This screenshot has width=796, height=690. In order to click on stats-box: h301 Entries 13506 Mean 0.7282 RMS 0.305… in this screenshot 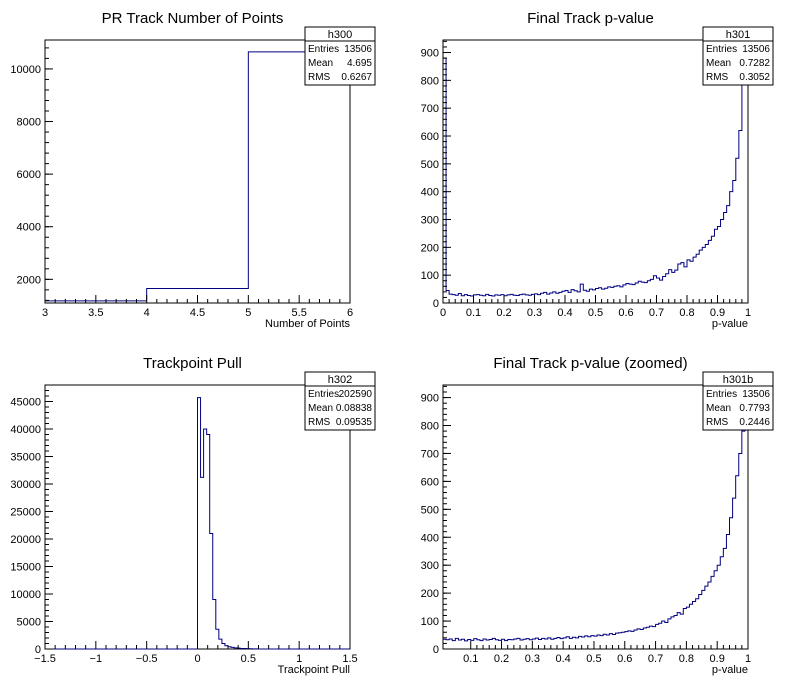, I will do `click(738, 56)`.